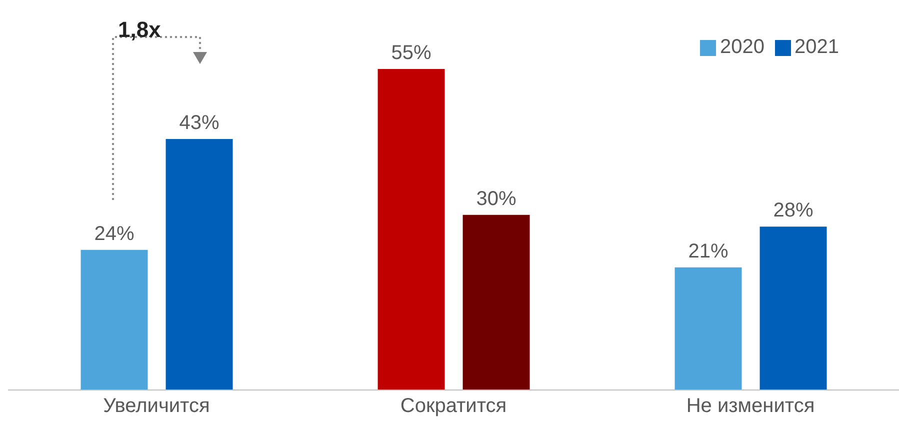 Image resolution: width=899 pixels, height=436 pixels. Describe the element at coordinates (816, 47) in the screenshot. I see `legend-label: 2021` at that location.